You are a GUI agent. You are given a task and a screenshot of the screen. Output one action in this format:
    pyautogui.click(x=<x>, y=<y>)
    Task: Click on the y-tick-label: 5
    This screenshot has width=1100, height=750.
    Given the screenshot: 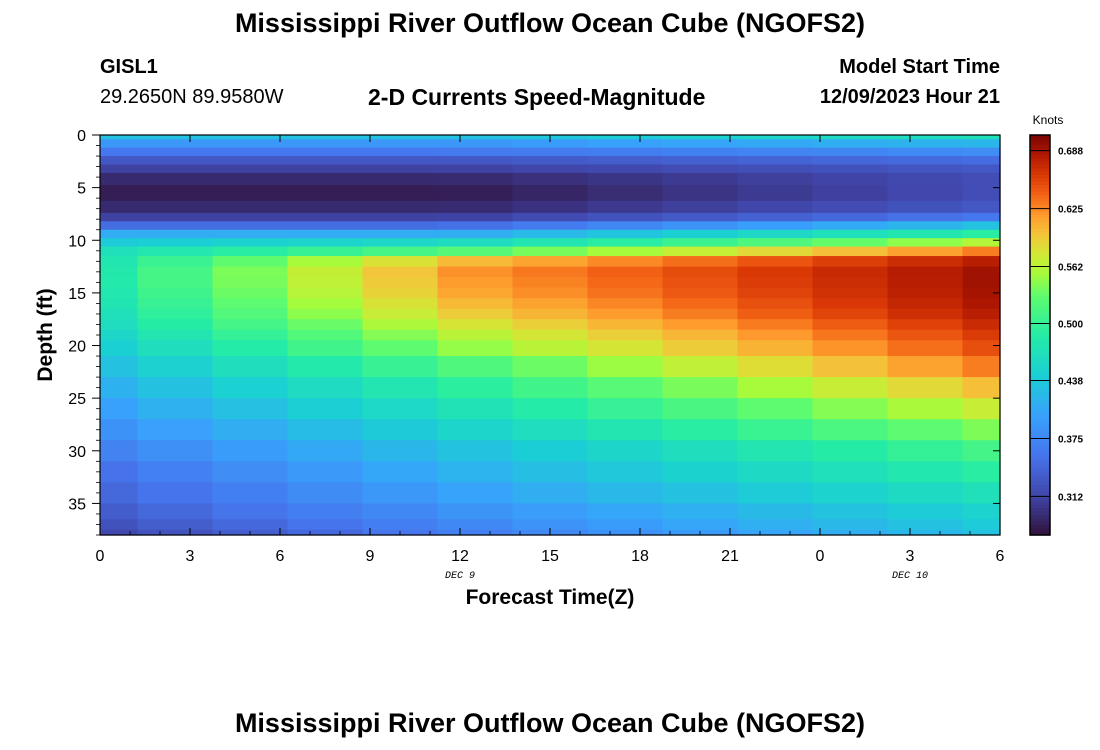 What is the action you would take?
    pyautogui.click(x=81, y=189)
    